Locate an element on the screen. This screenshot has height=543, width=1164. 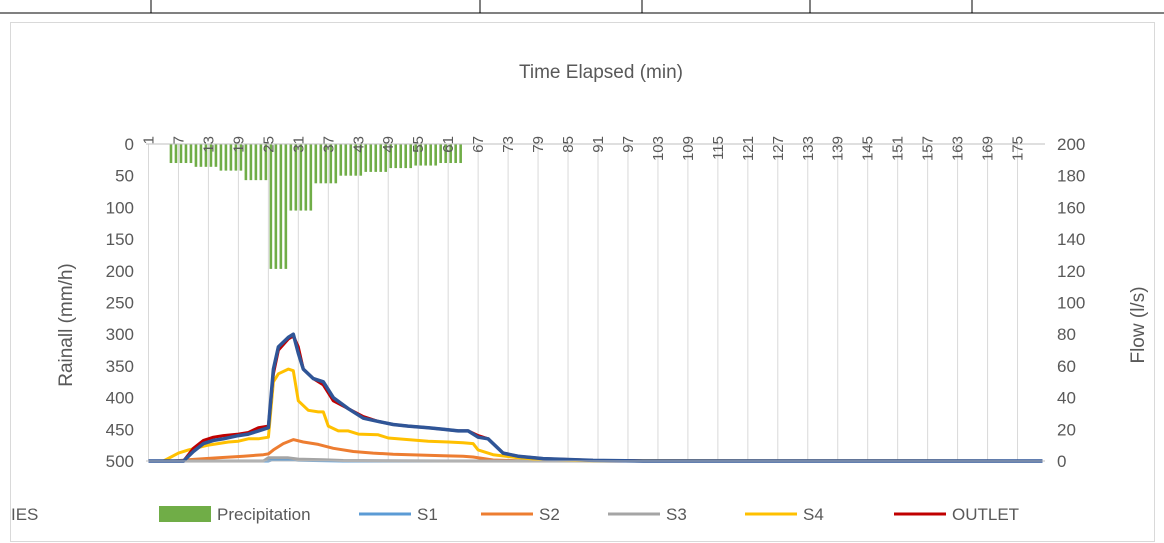
left-tick-label: 150 is located at coordinates (120, 239).